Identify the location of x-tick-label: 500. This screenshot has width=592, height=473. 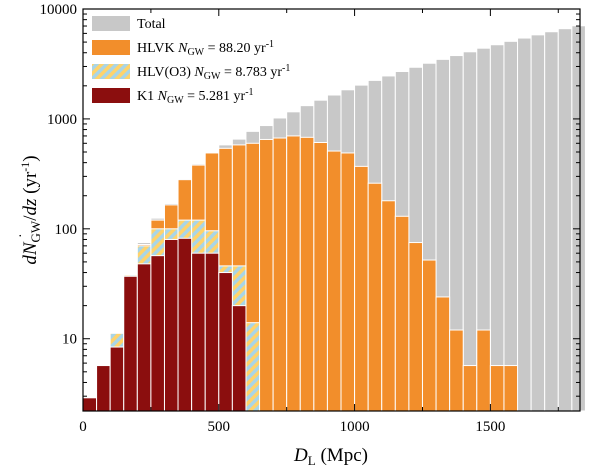
(219, 427).